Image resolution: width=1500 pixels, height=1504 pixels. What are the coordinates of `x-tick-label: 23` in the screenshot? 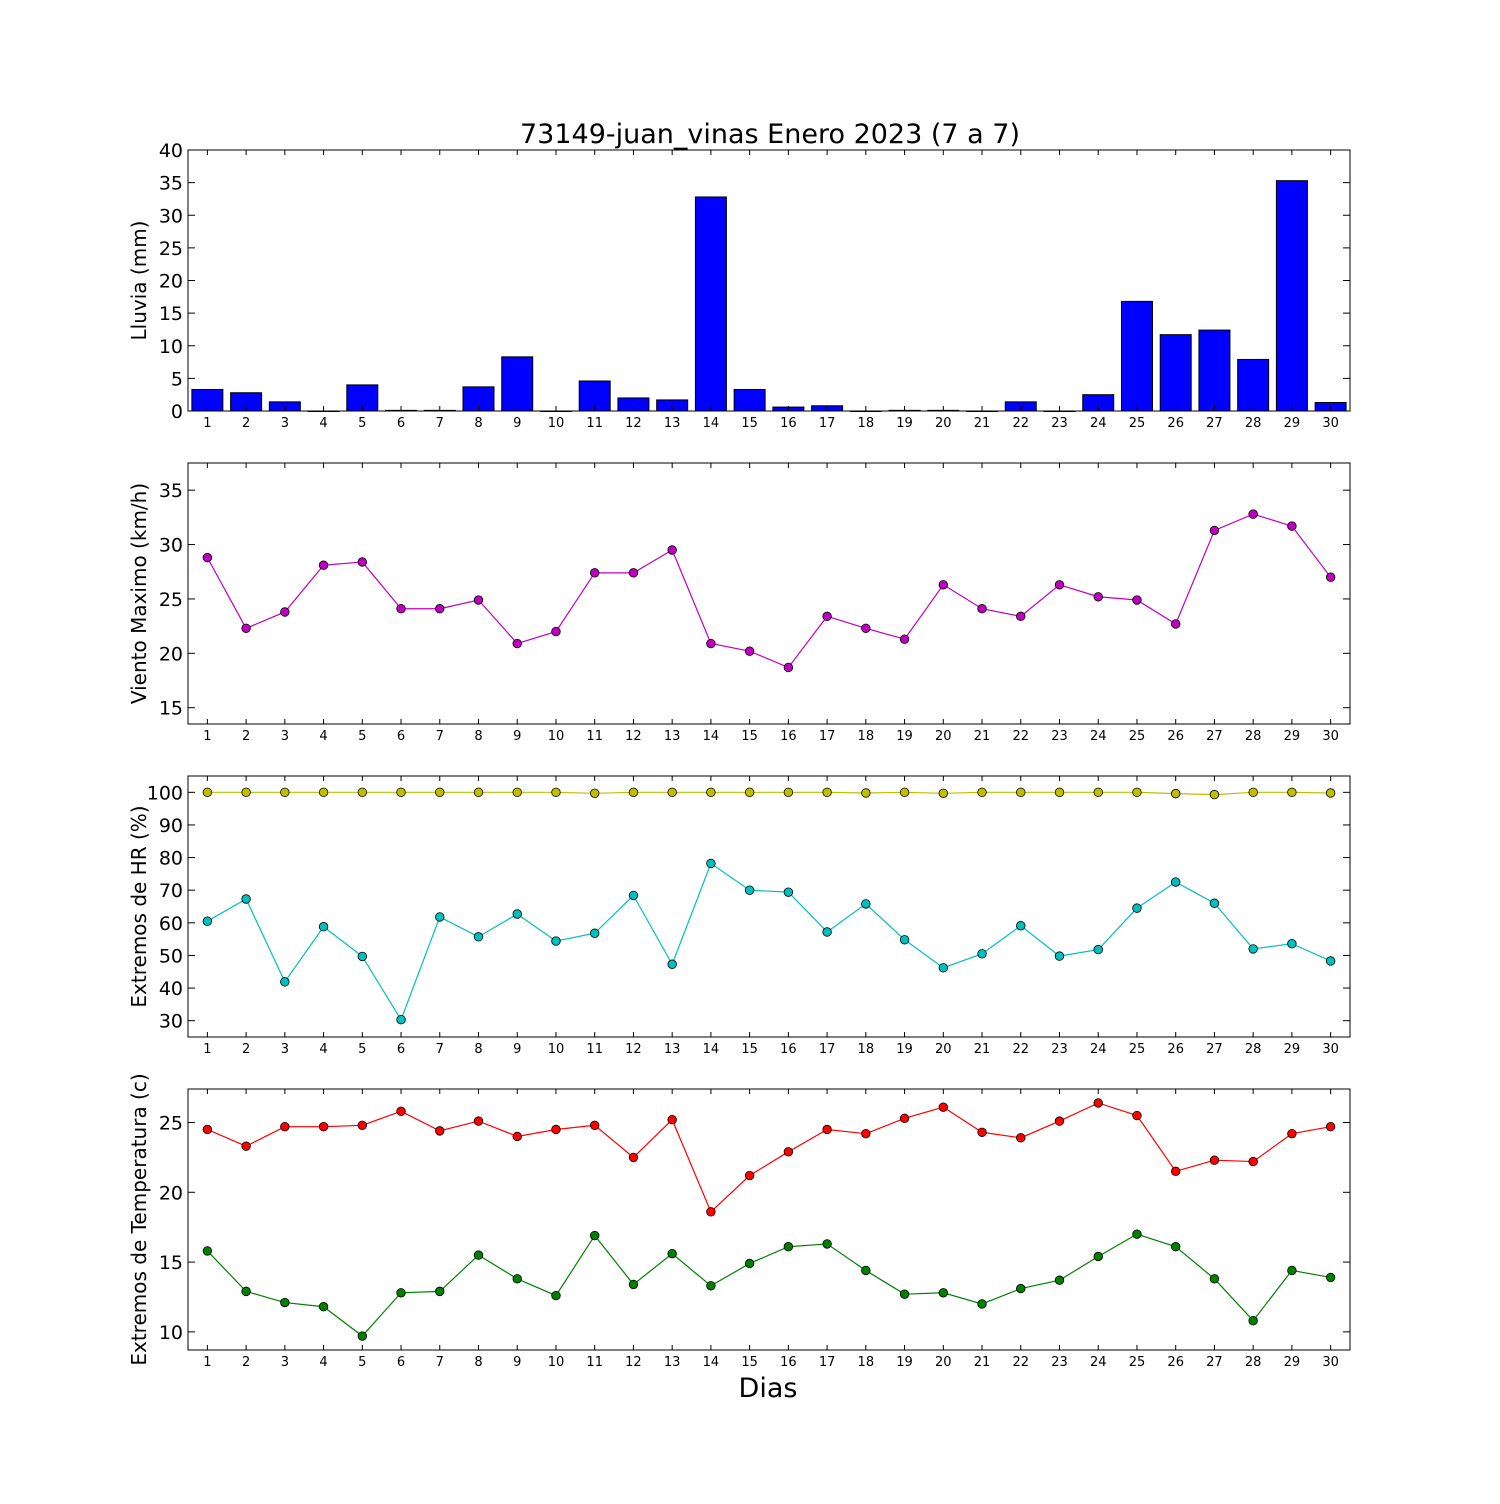 It's located at (1059, 1362).